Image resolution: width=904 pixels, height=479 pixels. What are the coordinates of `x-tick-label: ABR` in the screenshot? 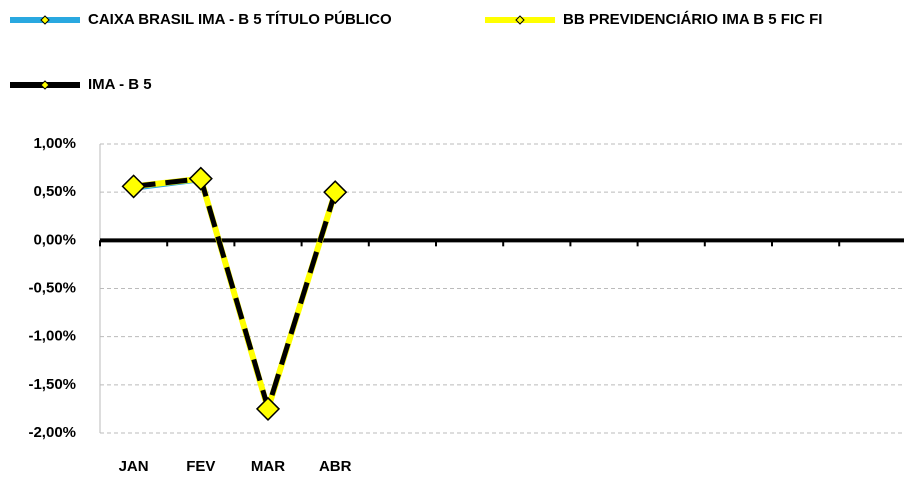 It's located at (335, 466).